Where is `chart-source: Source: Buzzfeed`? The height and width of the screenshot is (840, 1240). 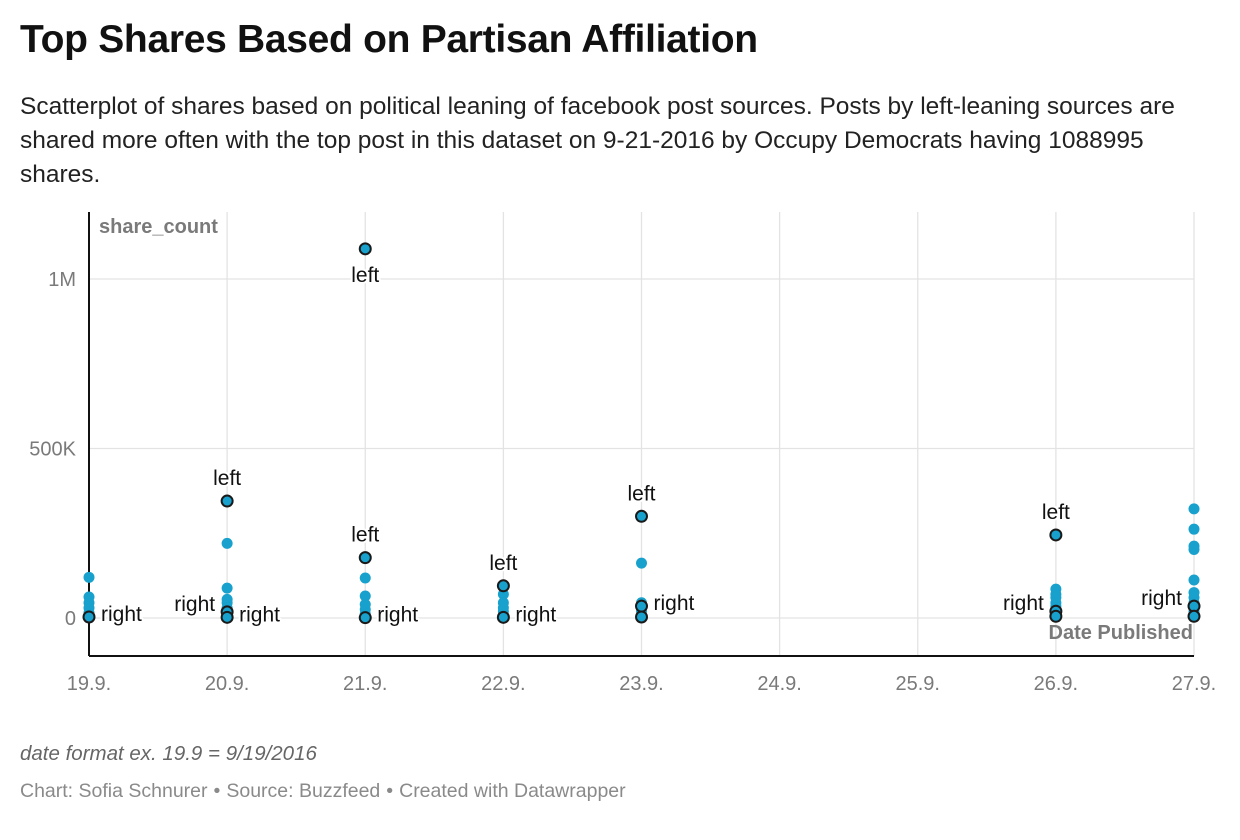
chart-source: Source: Buzzfeed is located at coordinates (303, 791).